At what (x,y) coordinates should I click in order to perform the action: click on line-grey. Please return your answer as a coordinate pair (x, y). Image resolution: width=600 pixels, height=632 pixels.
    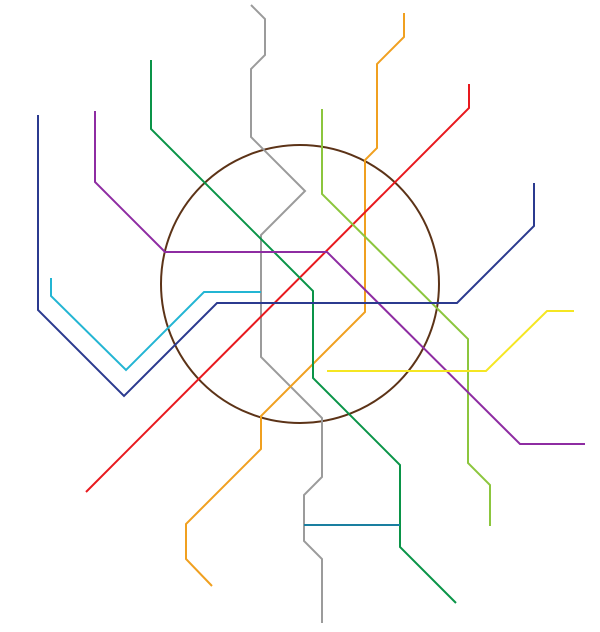
    Looking at the image, I should click on (286, 313).